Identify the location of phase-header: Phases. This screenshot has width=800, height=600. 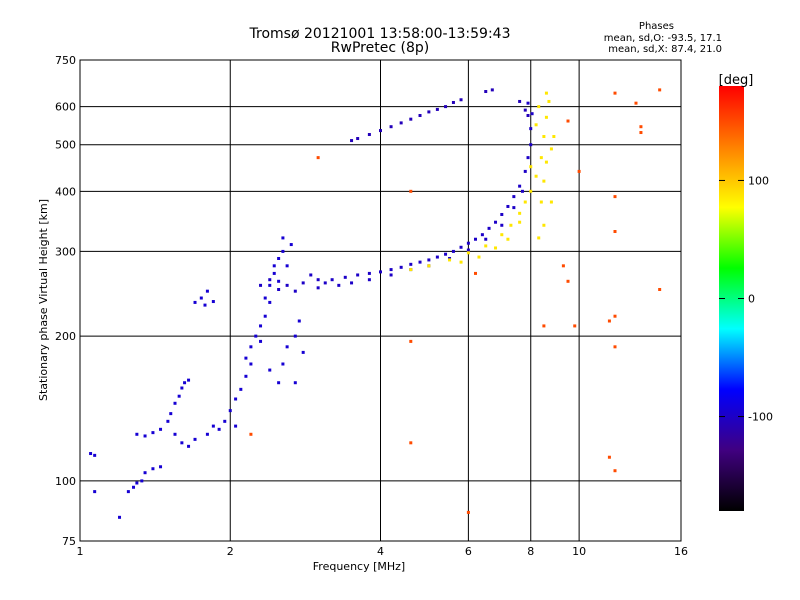
(656, 26).